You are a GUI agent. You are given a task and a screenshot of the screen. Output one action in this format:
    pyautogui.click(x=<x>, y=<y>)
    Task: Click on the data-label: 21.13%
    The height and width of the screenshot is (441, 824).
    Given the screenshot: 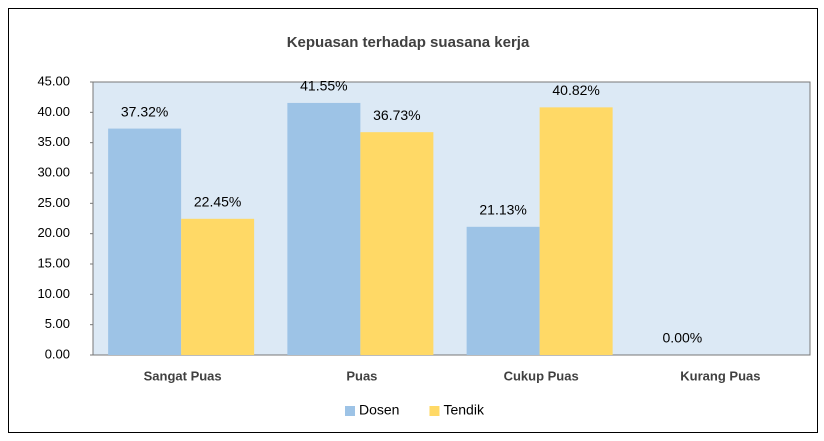 What is the action you would take?
    pyautogui.click(x=502, y=210)
    